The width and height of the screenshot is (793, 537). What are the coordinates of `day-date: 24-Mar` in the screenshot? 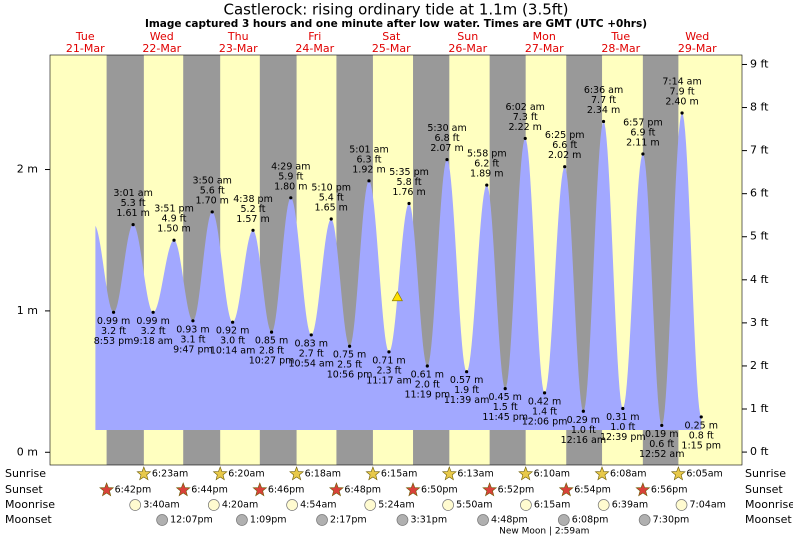 It's located at (314, 48).